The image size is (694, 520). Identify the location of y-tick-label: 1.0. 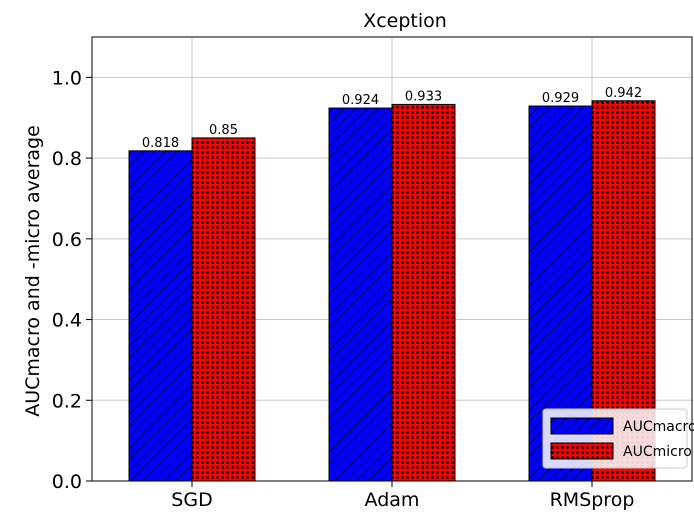
(67, 78).